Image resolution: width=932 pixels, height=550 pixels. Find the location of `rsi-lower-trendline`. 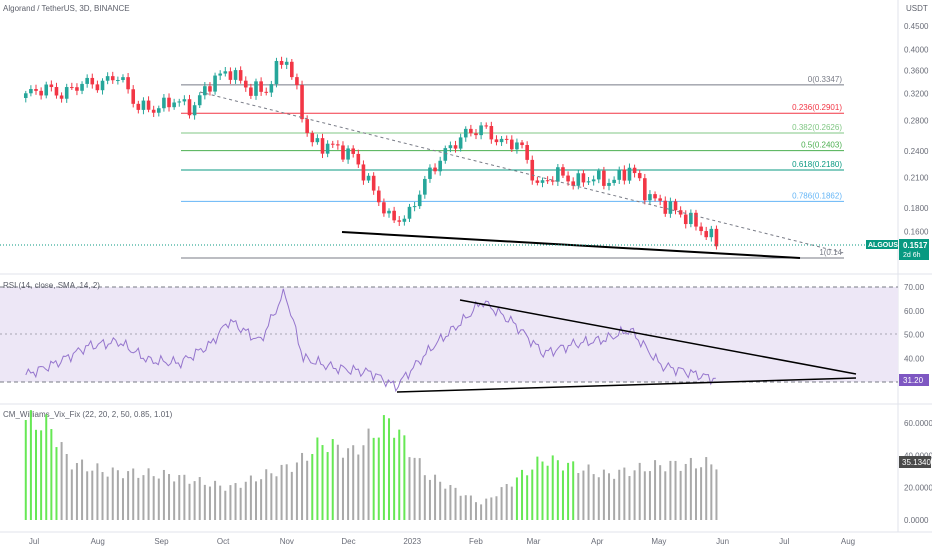

rsi-lower-trendline is located at coordinates (626, 385).